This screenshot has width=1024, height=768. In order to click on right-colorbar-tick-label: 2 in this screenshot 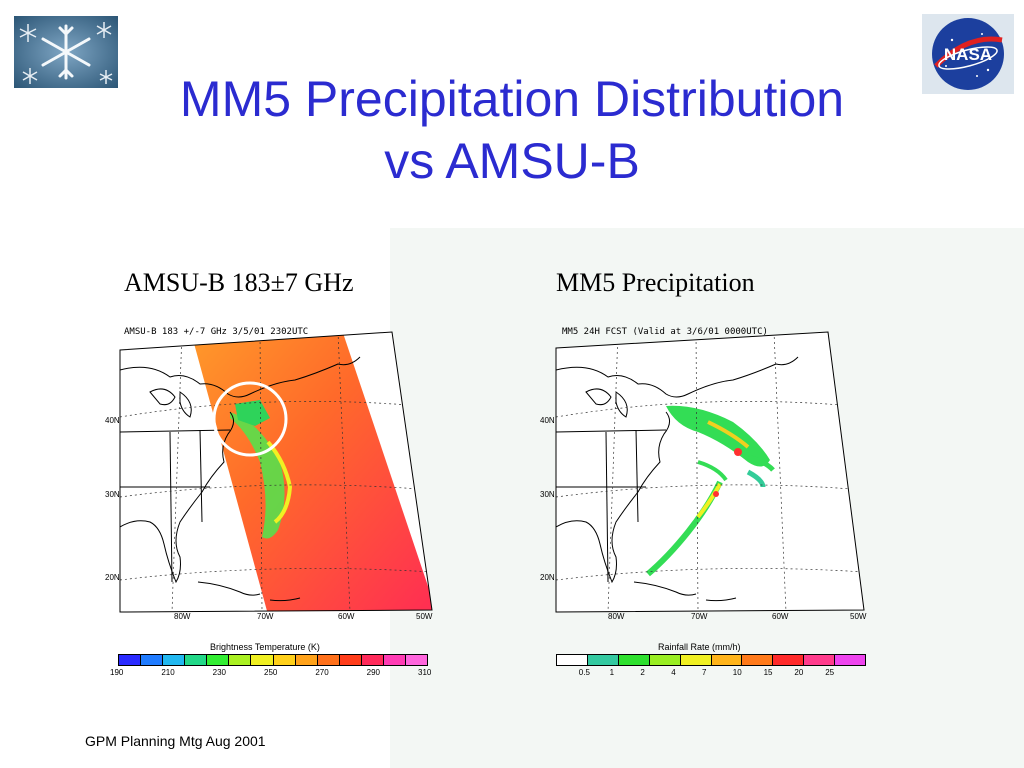, I will do `click(642, 672)`.